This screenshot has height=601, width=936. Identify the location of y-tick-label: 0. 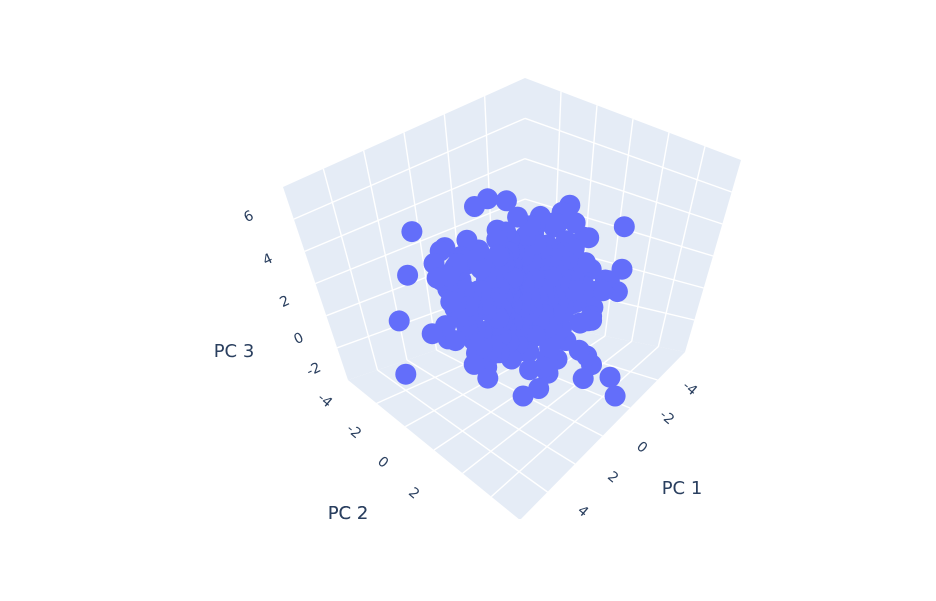
(382, 463).